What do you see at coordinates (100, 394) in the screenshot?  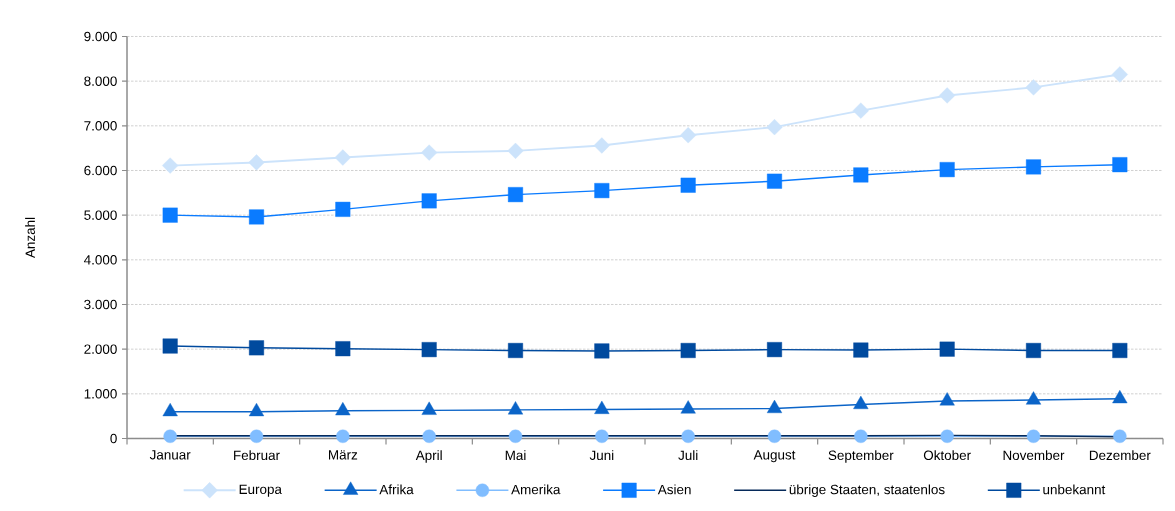 I see `y-tick-label: 1.000` at bounding box center [100, 394].